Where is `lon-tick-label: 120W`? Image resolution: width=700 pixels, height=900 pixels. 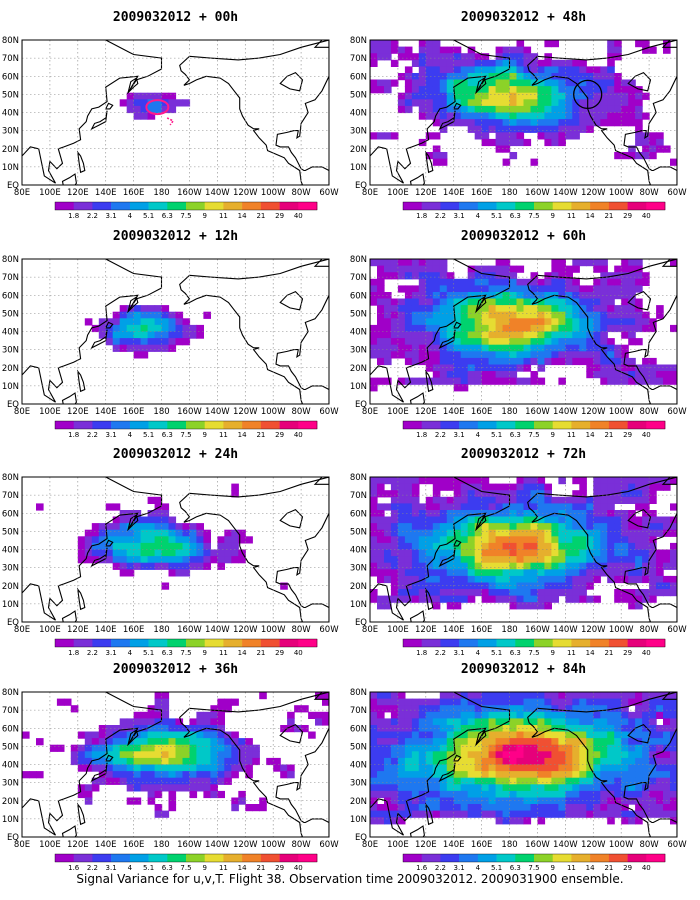
lon-tick-label: 120W is located at coordinates (245, 845).